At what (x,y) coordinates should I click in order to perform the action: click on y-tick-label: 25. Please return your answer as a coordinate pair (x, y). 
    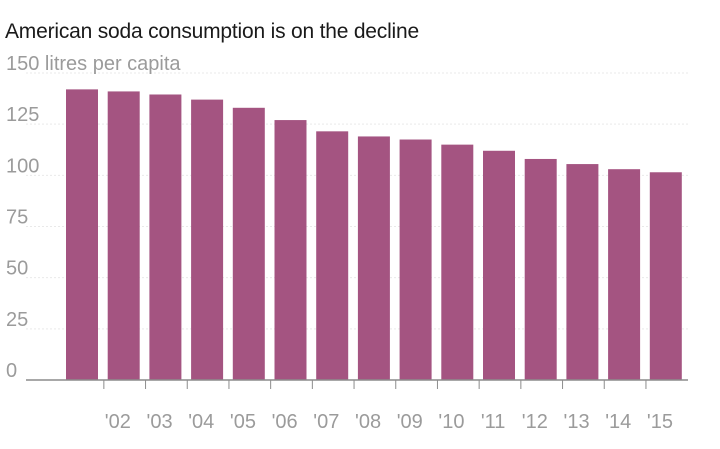
    Looking at the image, I should click on (17, 320).